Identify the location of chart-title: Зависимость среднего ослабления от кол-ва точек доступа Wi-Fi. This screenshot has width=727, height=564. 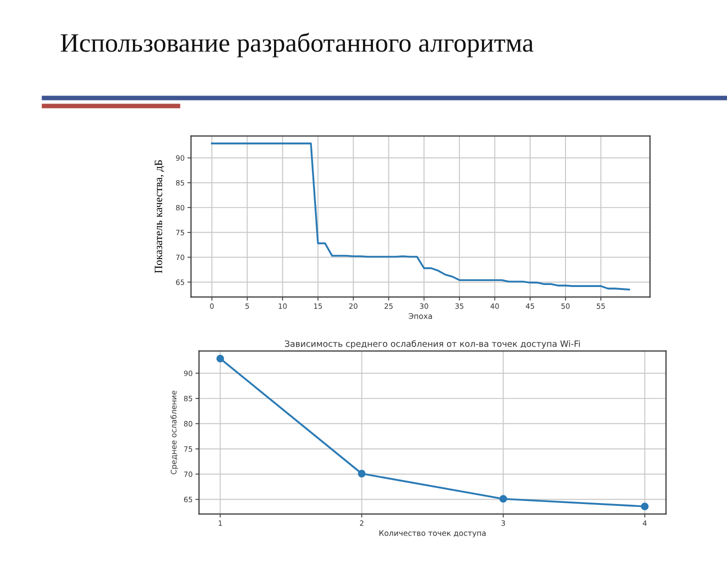
(432, 344).